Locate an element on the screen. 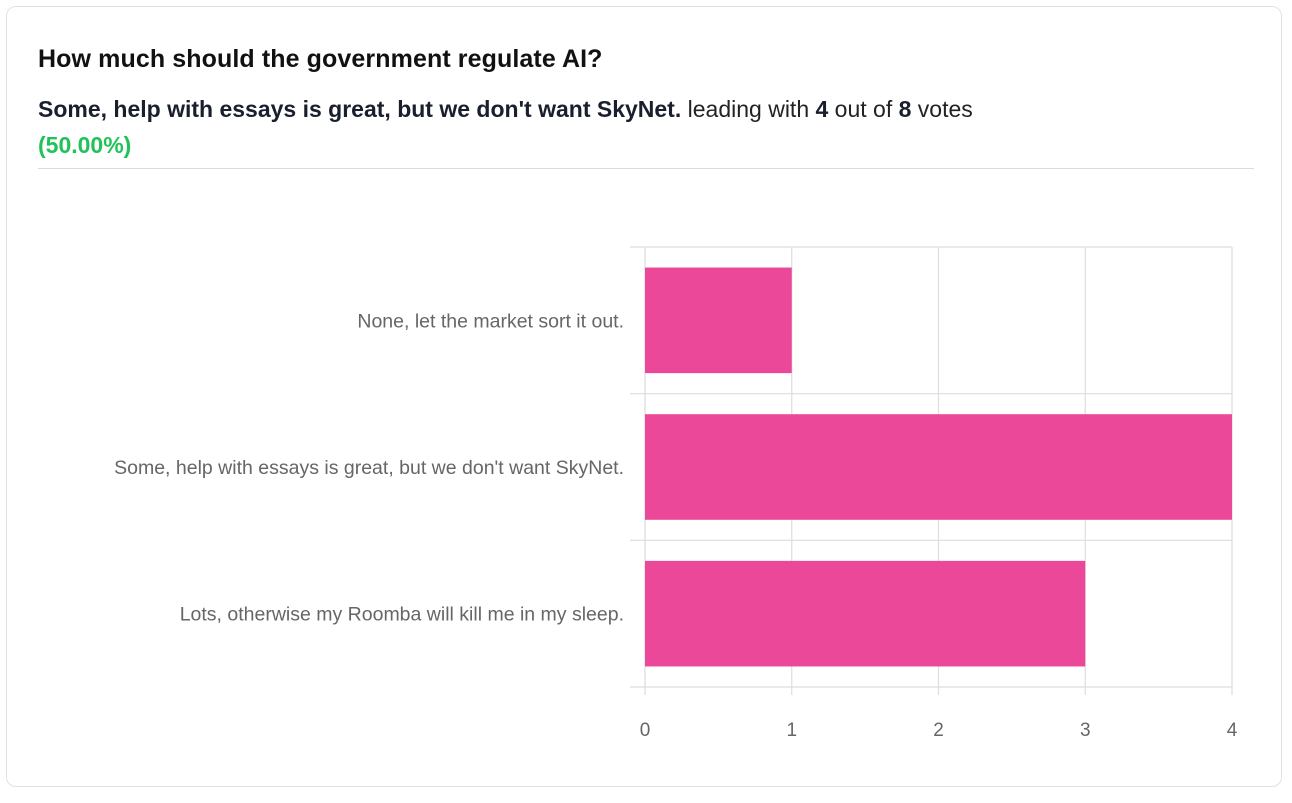 Image resolution: width=1292 pixels, height=803 pixels. x-tick-labels: 0 1 2 3 4 is located at coordinates (939, 730).